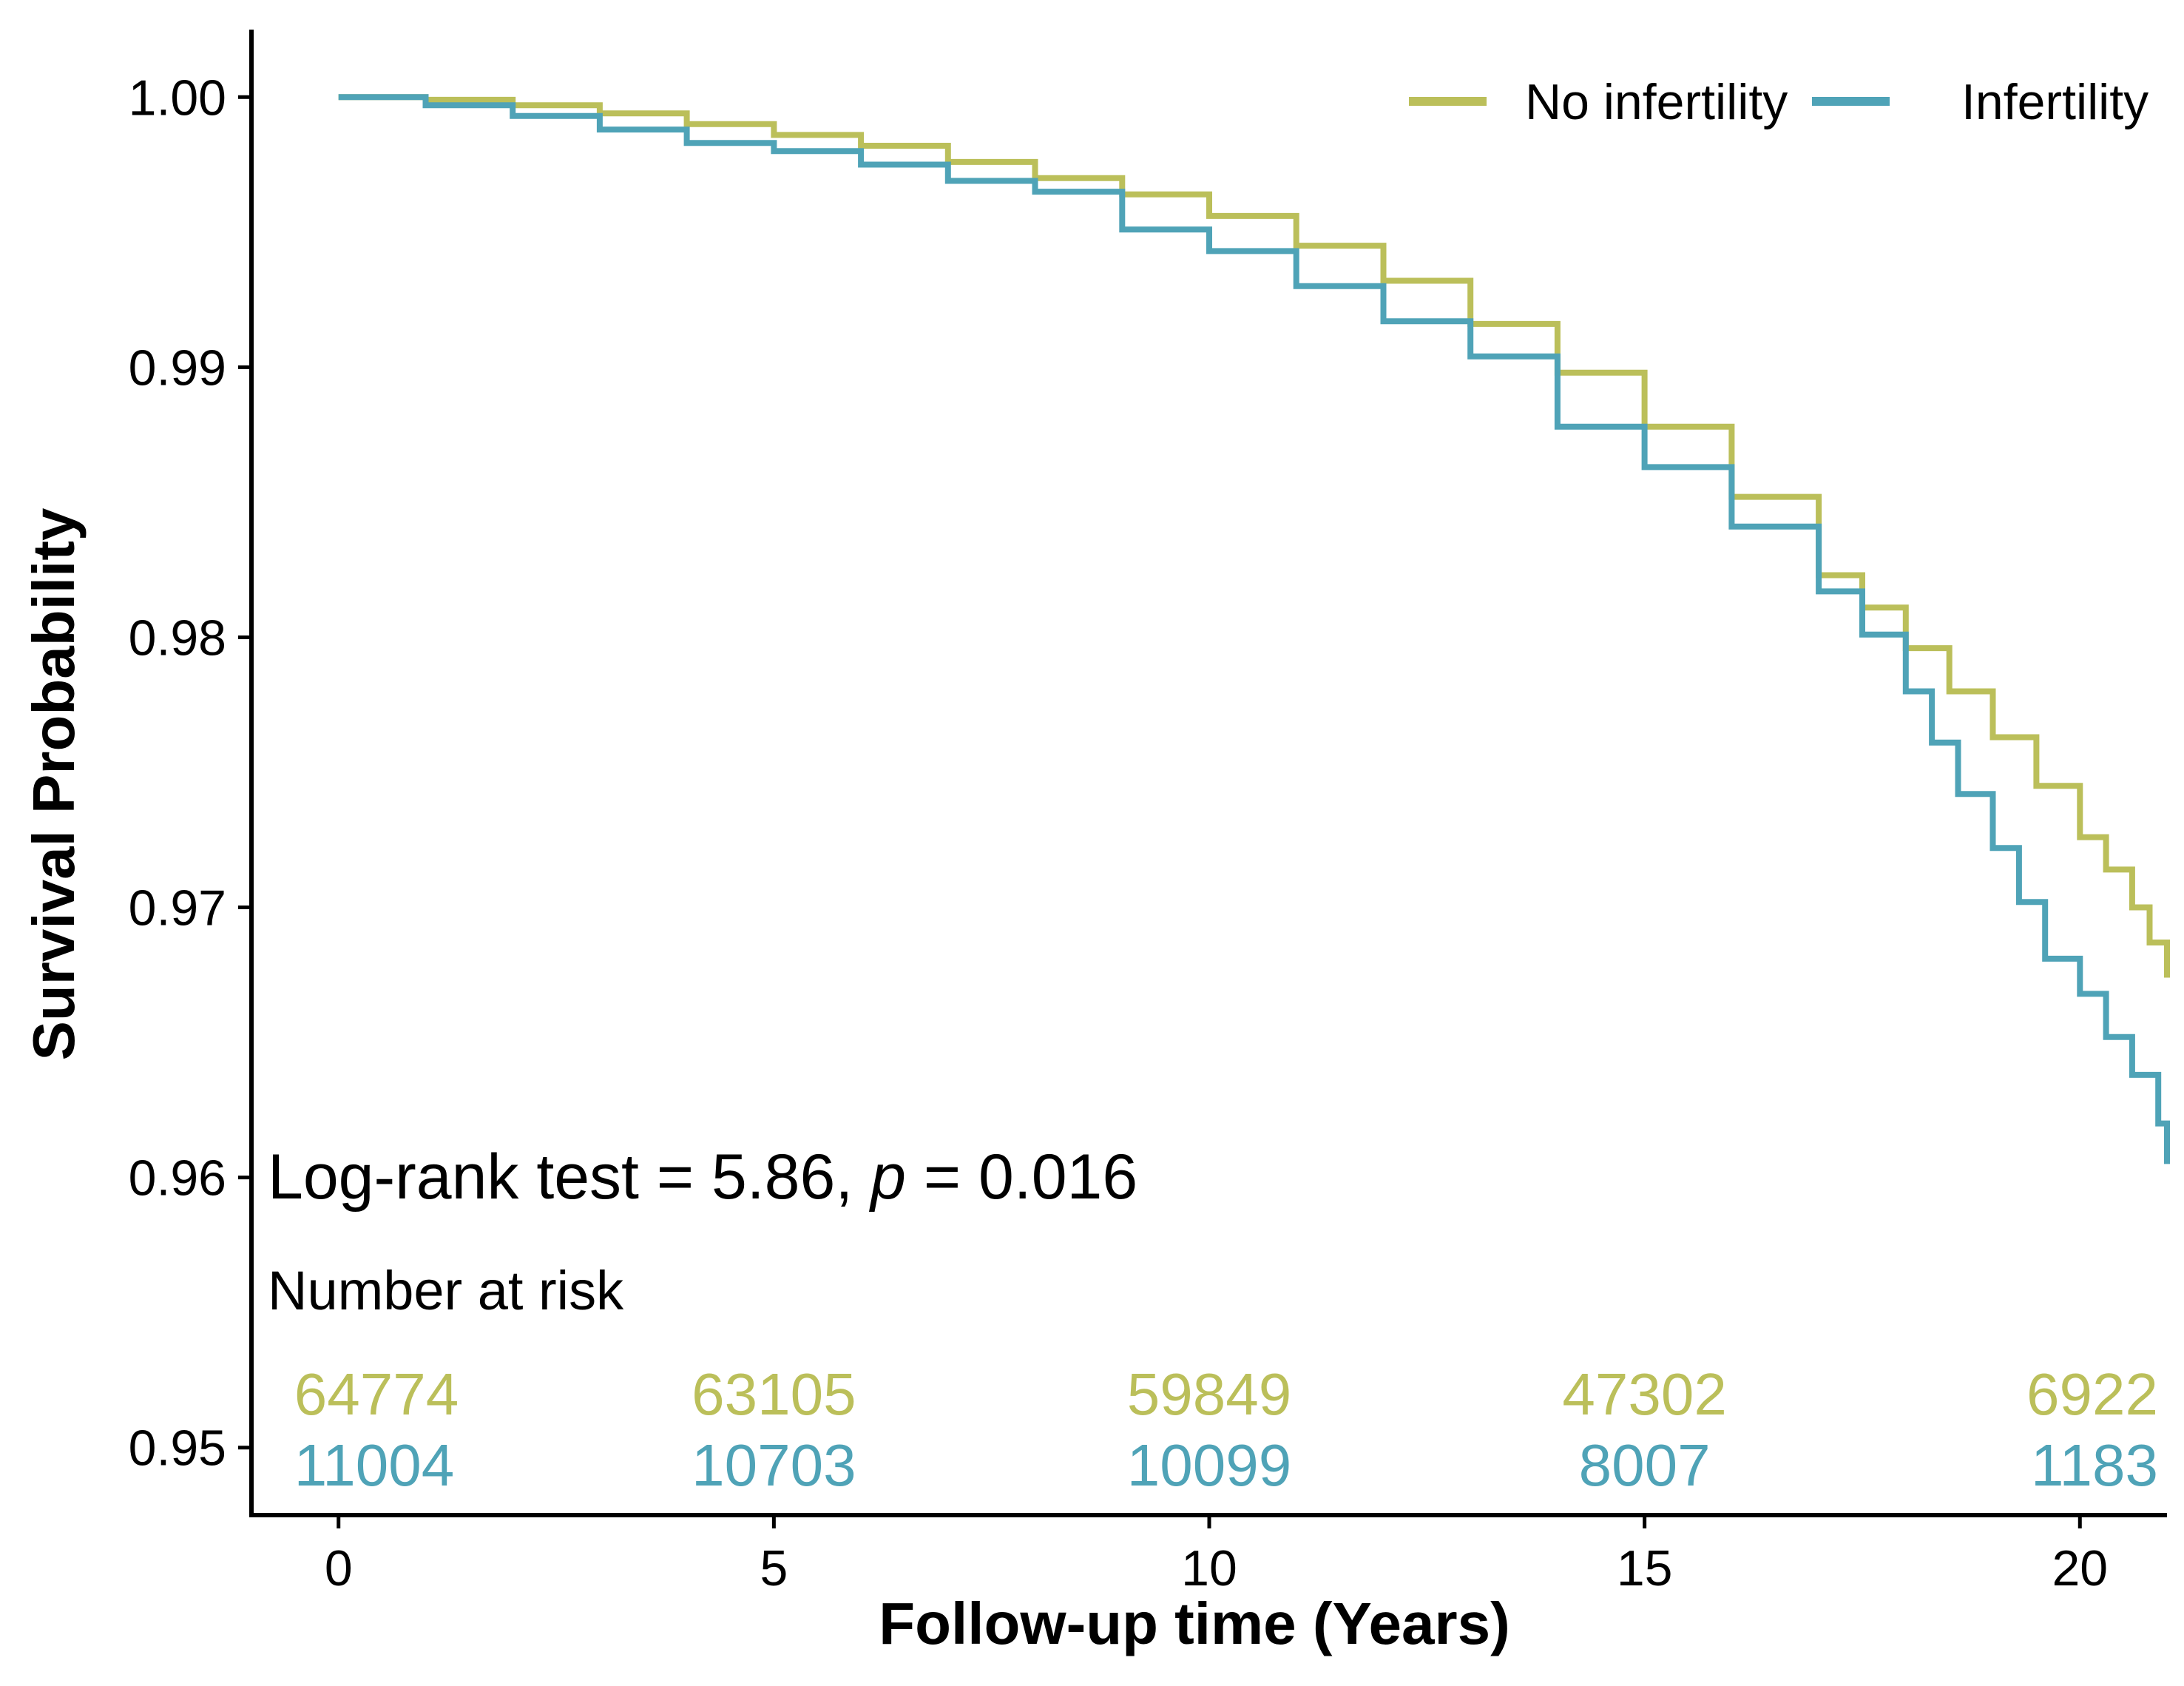 The width and height of the screenshot is (2184, 1686). Describe the element at coordinates (2095, 1465) in the screenshot. I see `risk-value: 1183` at that location.